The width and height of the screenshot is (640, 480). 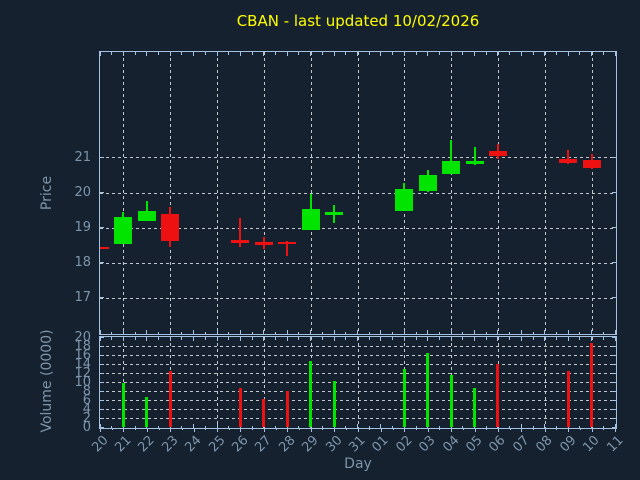 What do you see at coordinates (86, 409) in the screenshot?
I see `volume-tick-label: 4` at bounding box center [86, 409].